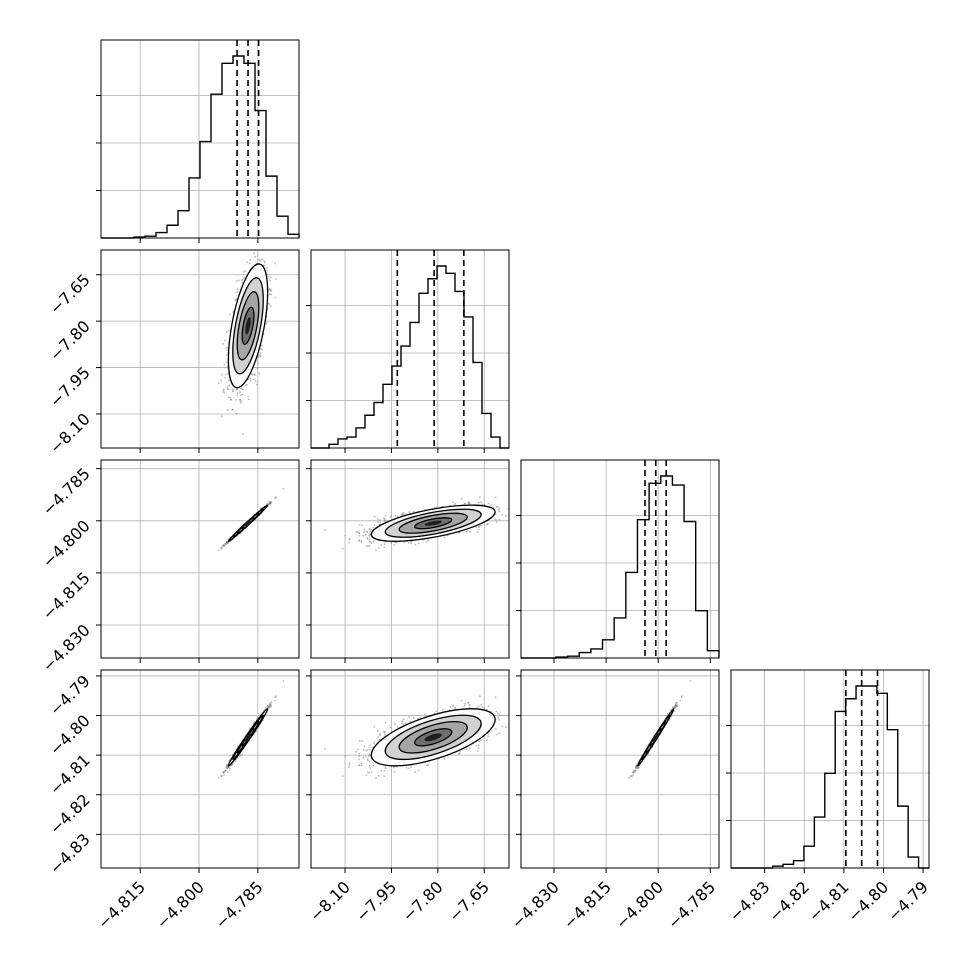 The image size is (970, 970). Describe the element at coordinates (66, 647) in the screenshot. I see `y-tick-label: −4.830` at that location.